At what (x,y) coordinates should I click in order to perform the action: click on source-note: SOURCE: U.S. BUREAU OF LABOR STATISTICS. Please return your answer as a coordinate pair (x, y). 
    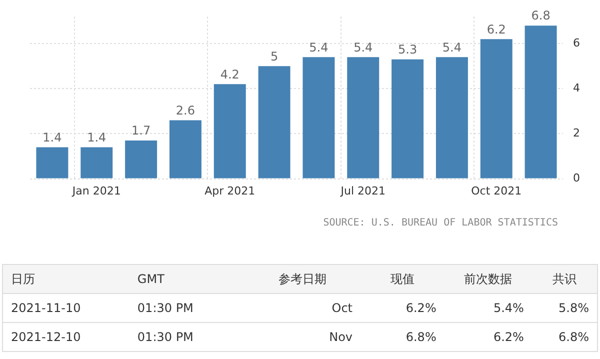
    Looking at the image, I should click on (440, 223).